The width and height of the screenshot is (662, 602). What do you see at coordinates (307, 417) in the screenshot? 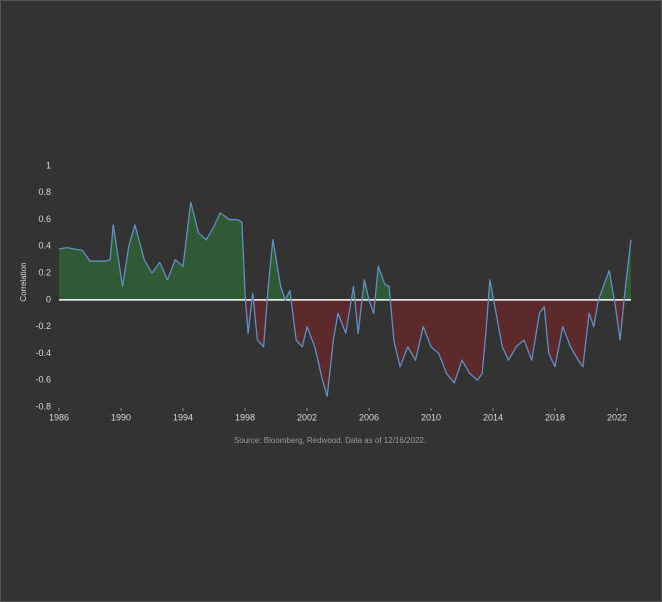
I see `x-tick-label: 2002` at bounding box center [307, 417].